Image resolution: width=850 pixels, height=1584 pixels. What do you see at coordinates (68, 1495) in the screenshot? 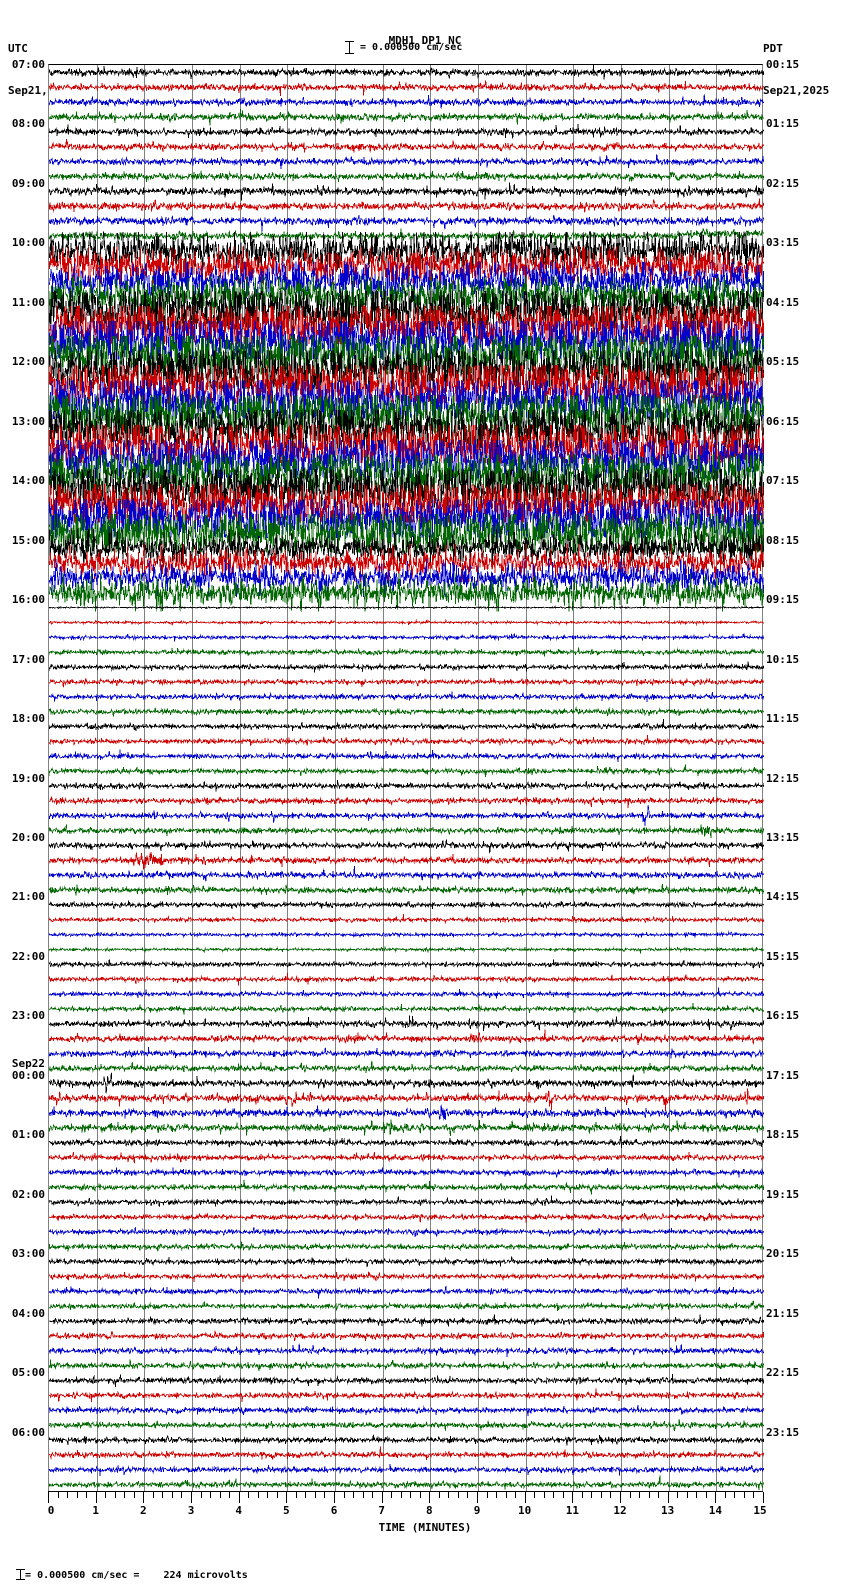
I see `x-tick-0.4` at bounding box center [68, 1495].